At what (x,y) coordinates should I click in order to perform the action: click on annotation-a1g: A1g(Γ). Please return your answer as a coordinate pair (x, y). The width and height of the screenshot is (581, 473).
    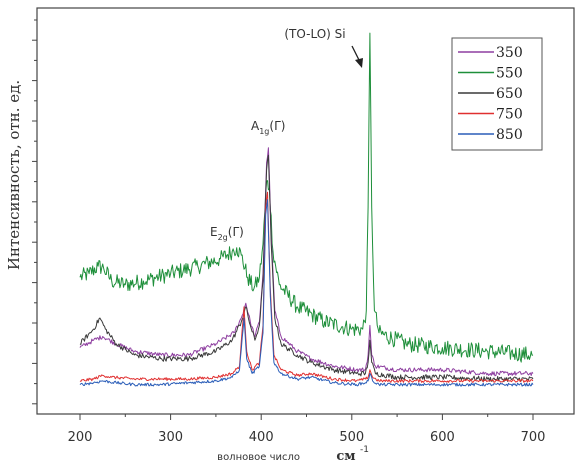
    Looking at the image, I should click on (268, 127).